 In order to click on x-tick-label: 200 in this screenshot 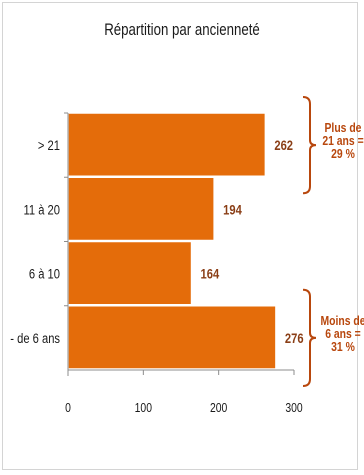, I will do `click(219, 408)`.